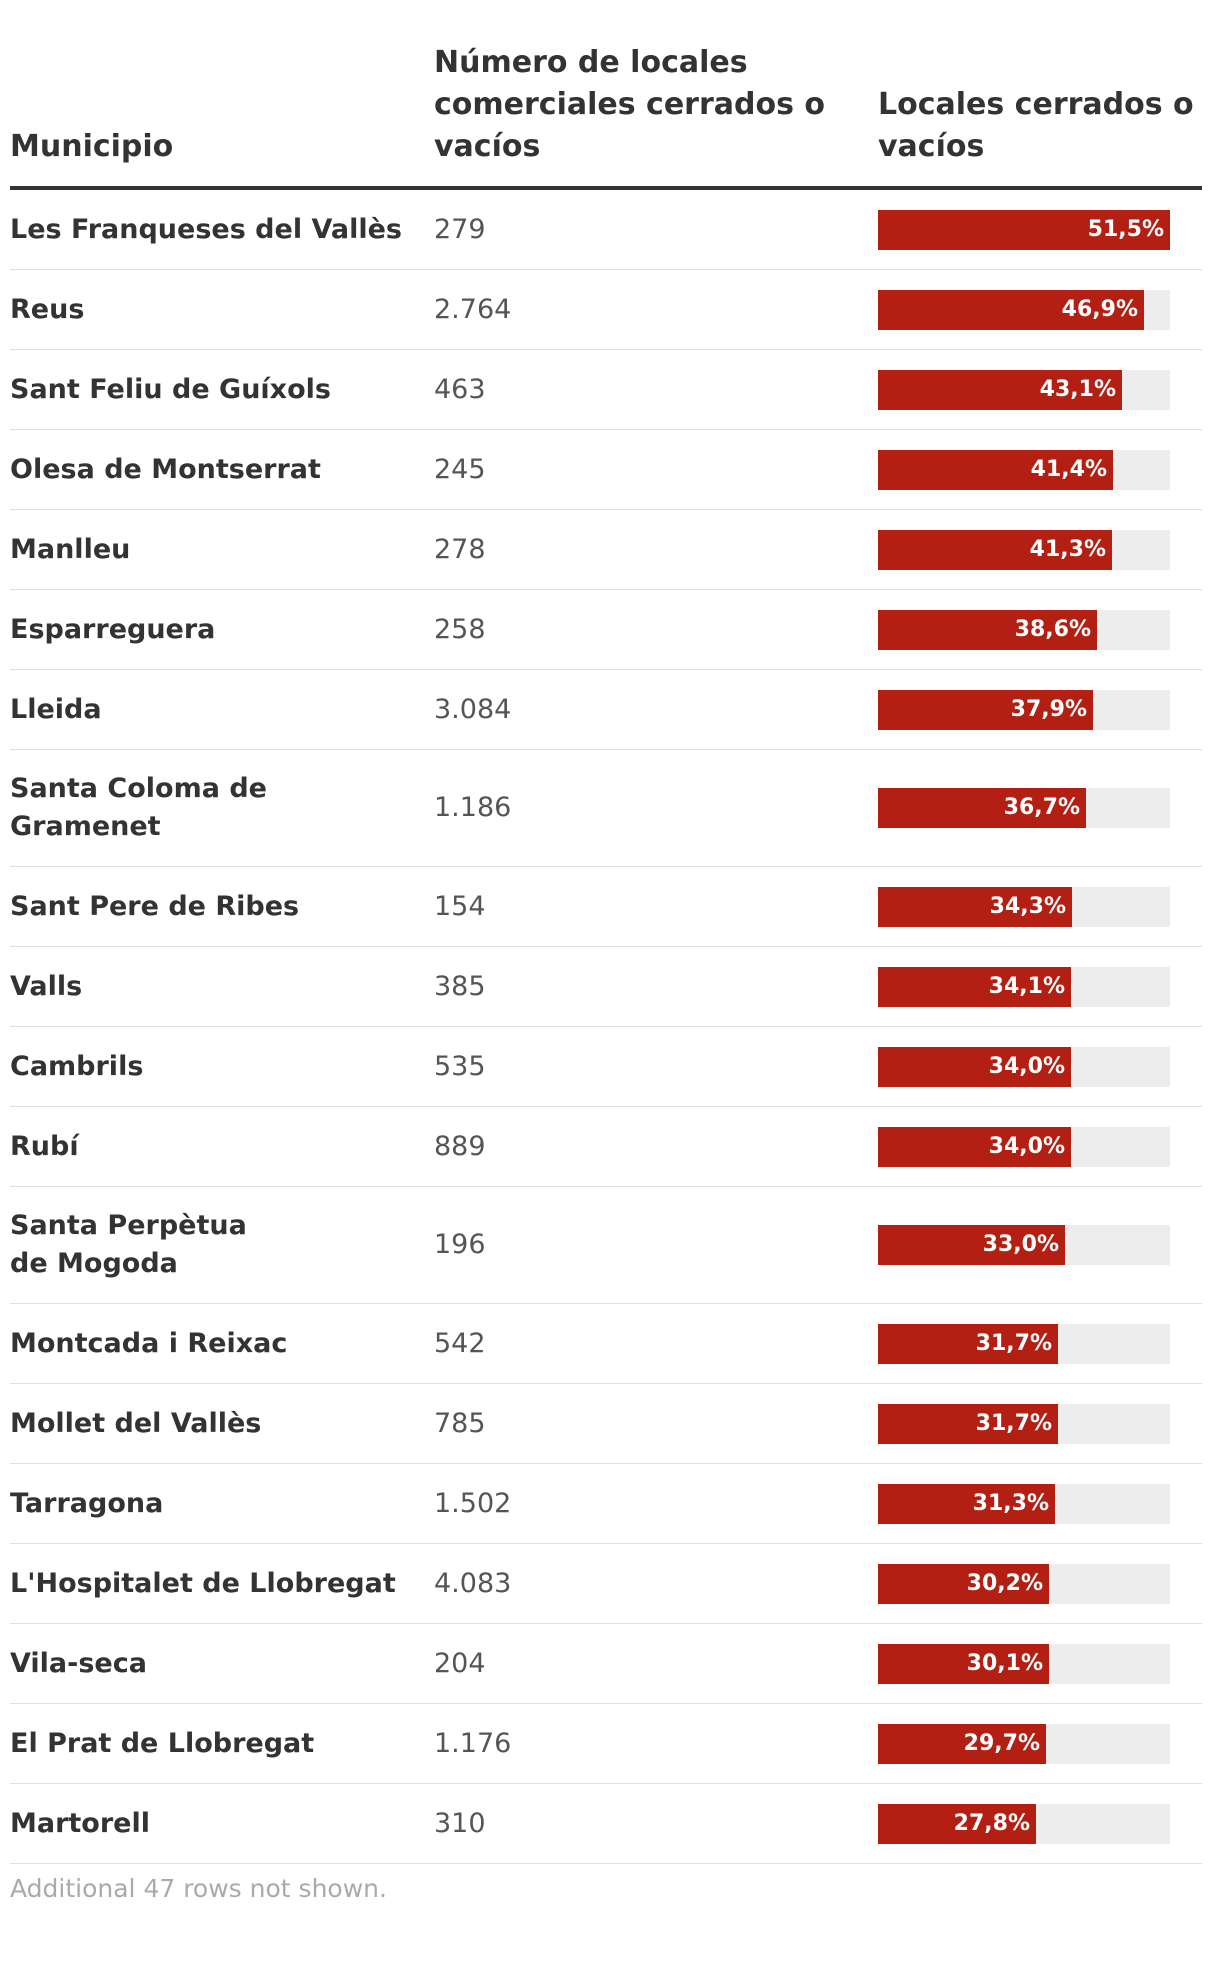  Describe the element at coordinates (963, 1583) in the screenshot. I see `percentage-bar: 30,2%` at that location.